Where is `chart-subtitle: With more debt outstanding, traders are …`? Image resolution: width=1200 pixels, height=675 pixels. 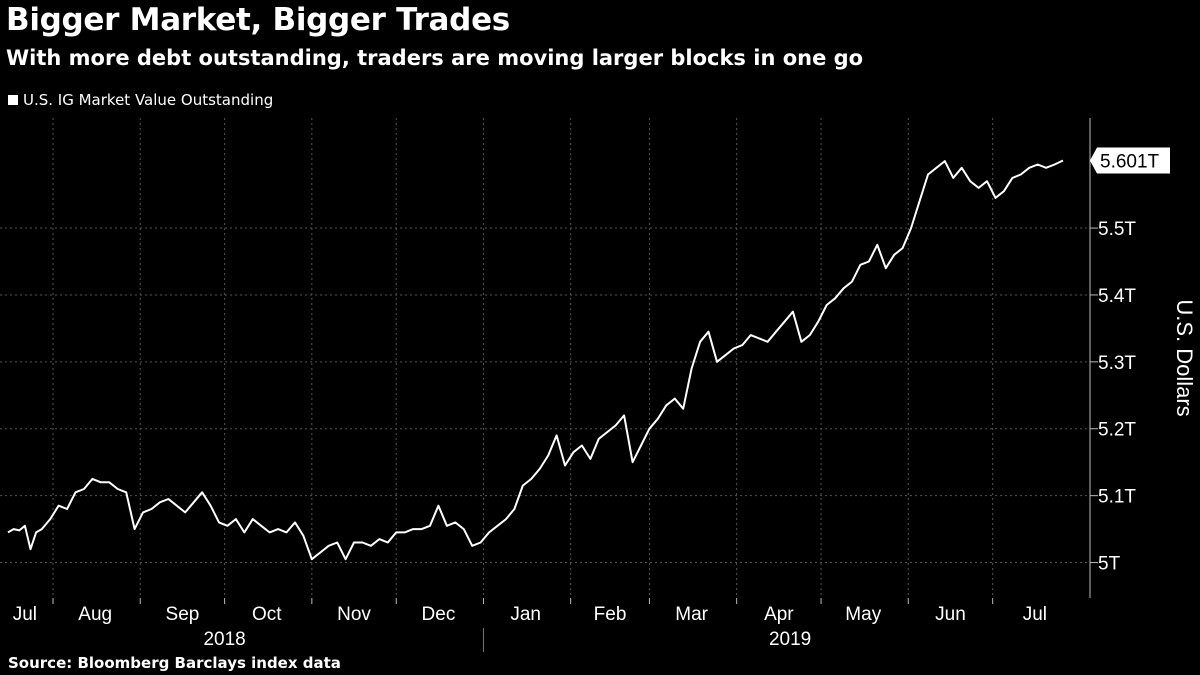
chart-subtitle: With more debt outstanding, traders are … is located at coordinates (435, 58).